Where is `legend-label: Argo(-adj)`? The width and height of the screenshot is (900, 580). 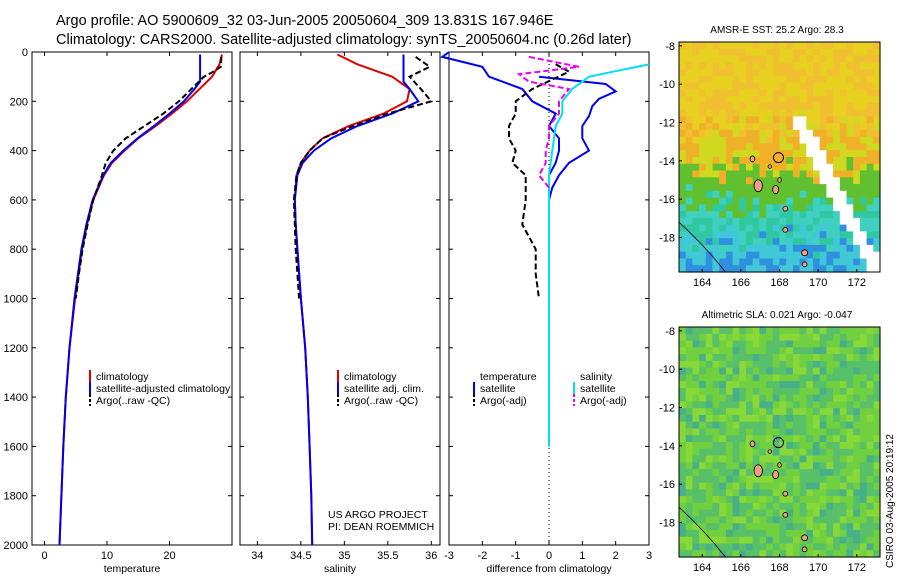
legend-label: Argo(-adj) is located at coordinates (503, 401).